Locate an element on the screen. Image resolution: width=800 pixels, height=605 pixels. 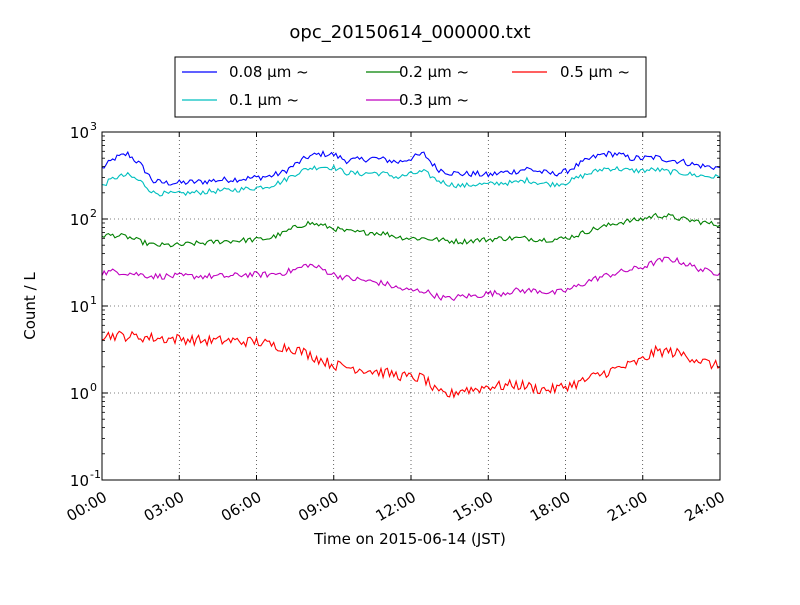
legend-box is located at coordinates (410, 87).